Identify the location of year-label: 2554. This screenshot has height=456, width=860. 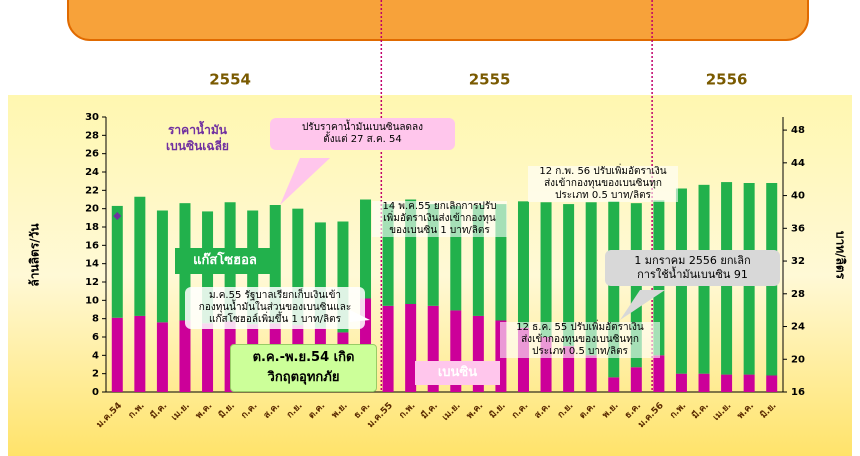
(230, 80).